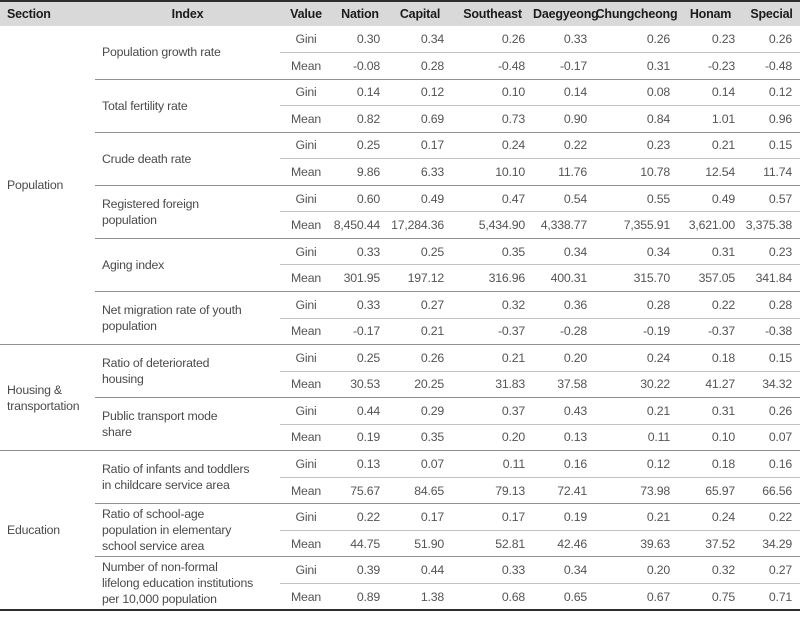 Image resolution: width=800 pixels, height=620 pixels. Describe the element at coordinates (492, 332) in the screenshot. I see `mean-value-cell: -0.37` at that location.